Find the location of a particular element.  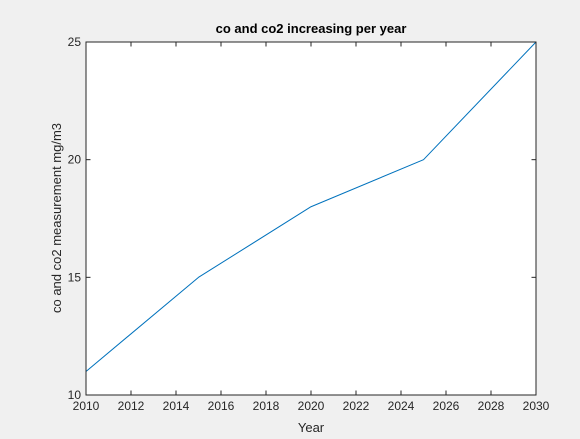

x-tick-label: 2014 is located at coordinates (176, 406).